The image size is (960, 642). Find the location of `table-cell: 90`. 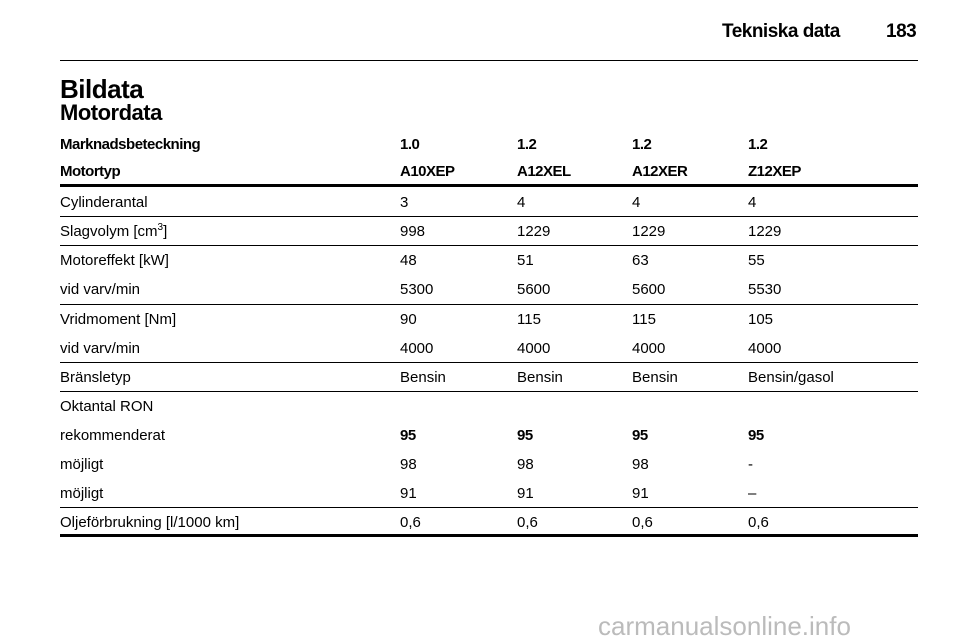

table-cell: 90 is located at coordinates (408, 319).